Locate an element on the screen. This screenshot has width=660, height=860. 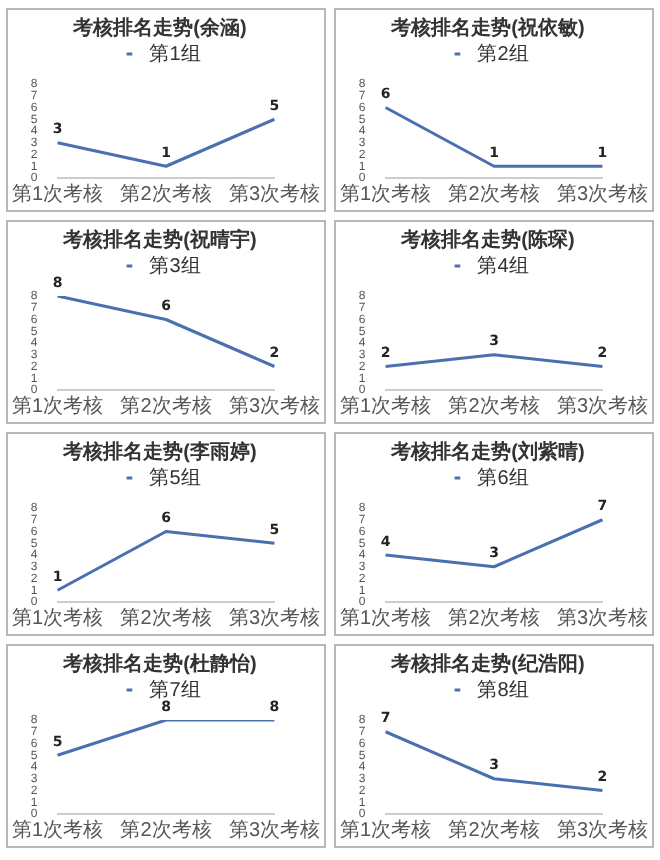
chart-title: 考核排名走势(陈琛) is located at coordinates (487, 239).